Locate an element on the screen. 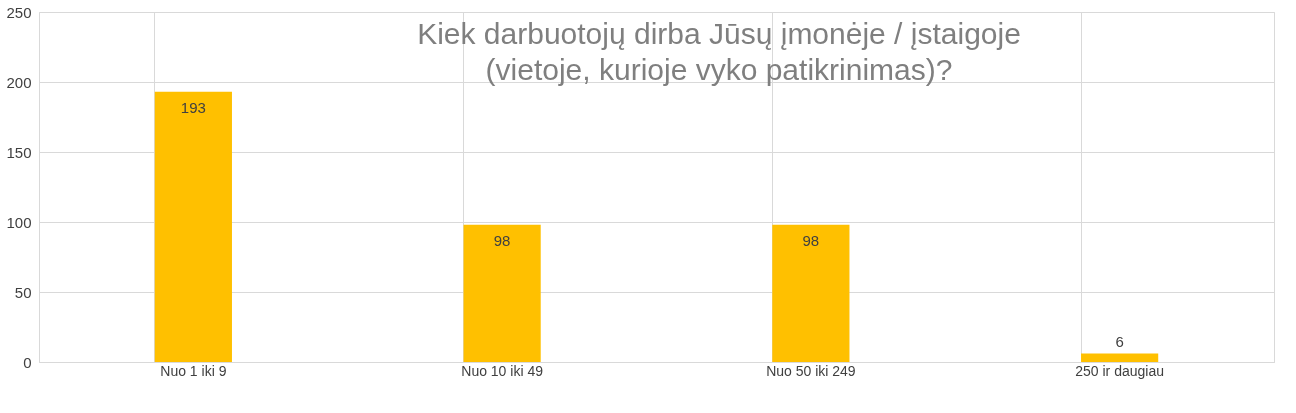  x-tick-label: Nuo 1 iki 9 is located at coordinates (193, 370).